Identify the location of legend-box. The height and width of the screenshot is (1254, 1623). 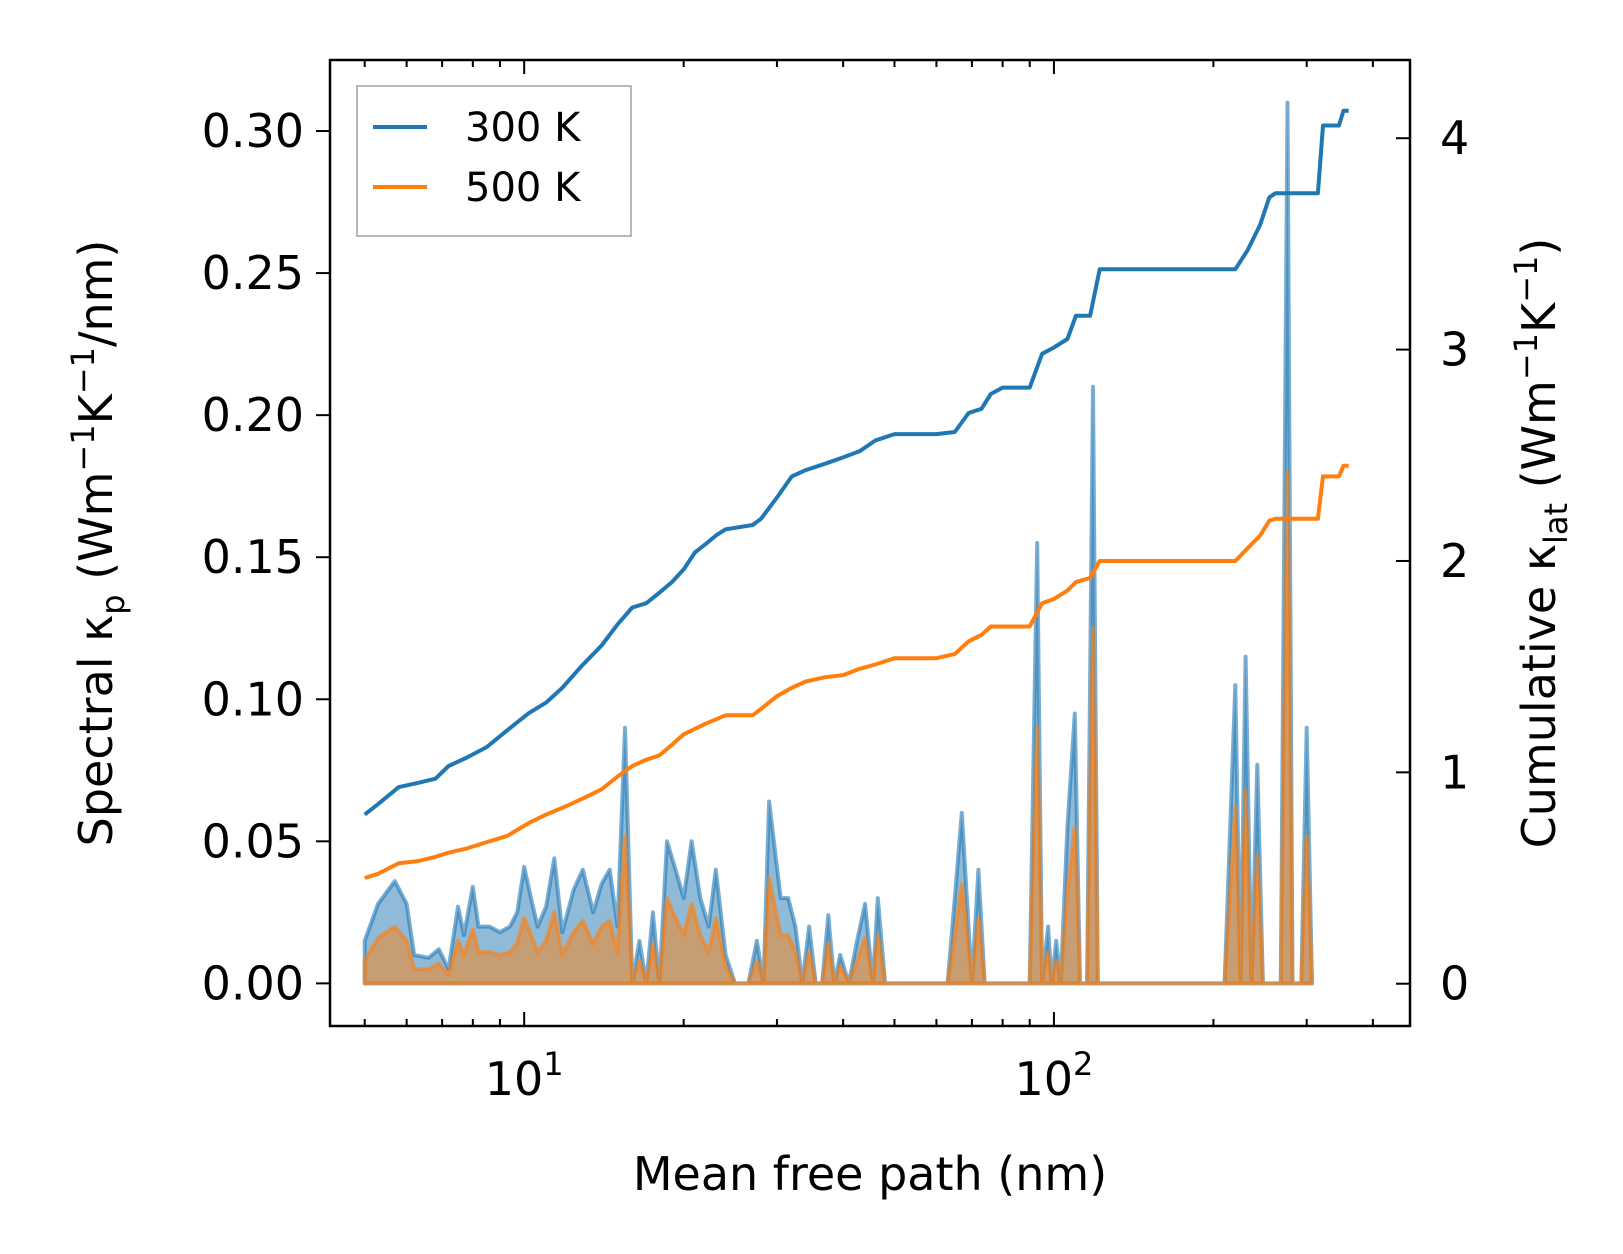
(494, 161).